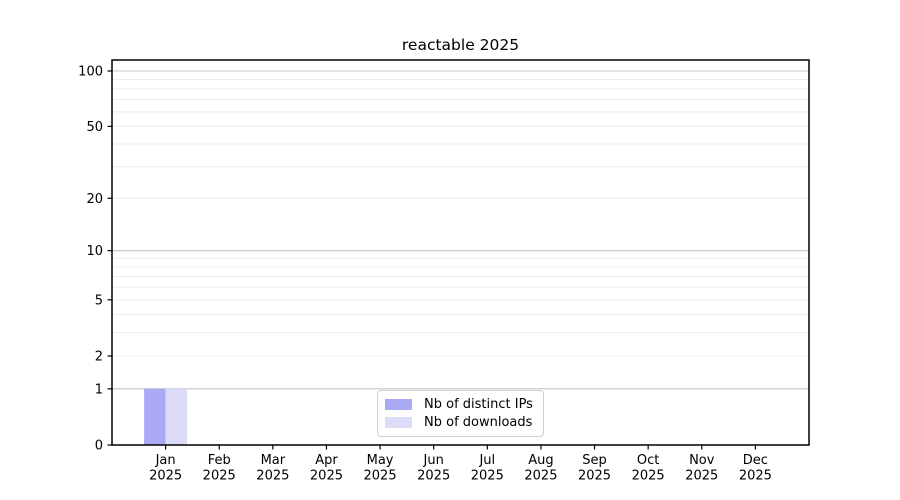 This screenshot has height=500, width=900. I want to click on bar-nb-of-distinct-ips-jan, so click(155, 416).